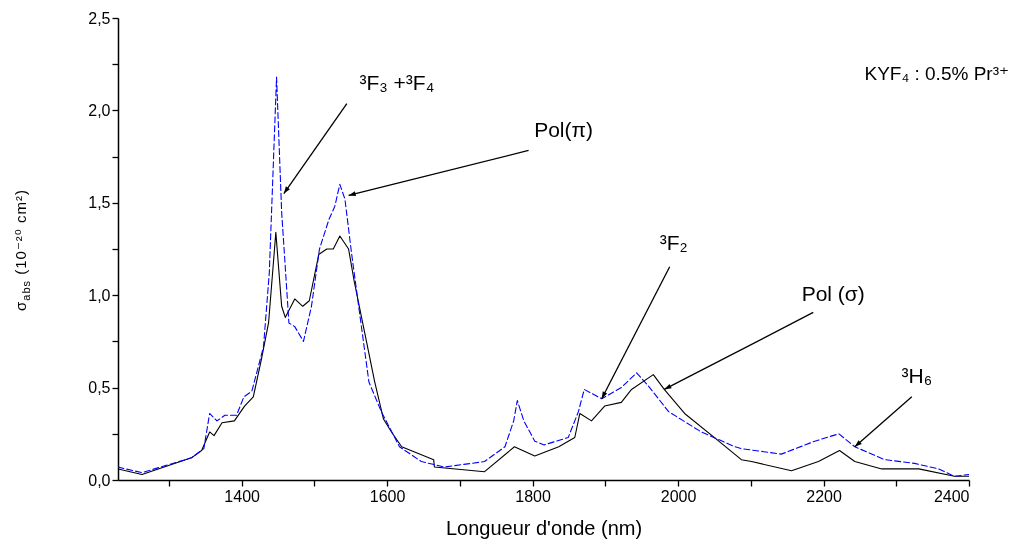  What do you see at coordinates (99, 388) in the screenshot?
I see `y-tick-label: 0,5` at bounding box center [99, 388].